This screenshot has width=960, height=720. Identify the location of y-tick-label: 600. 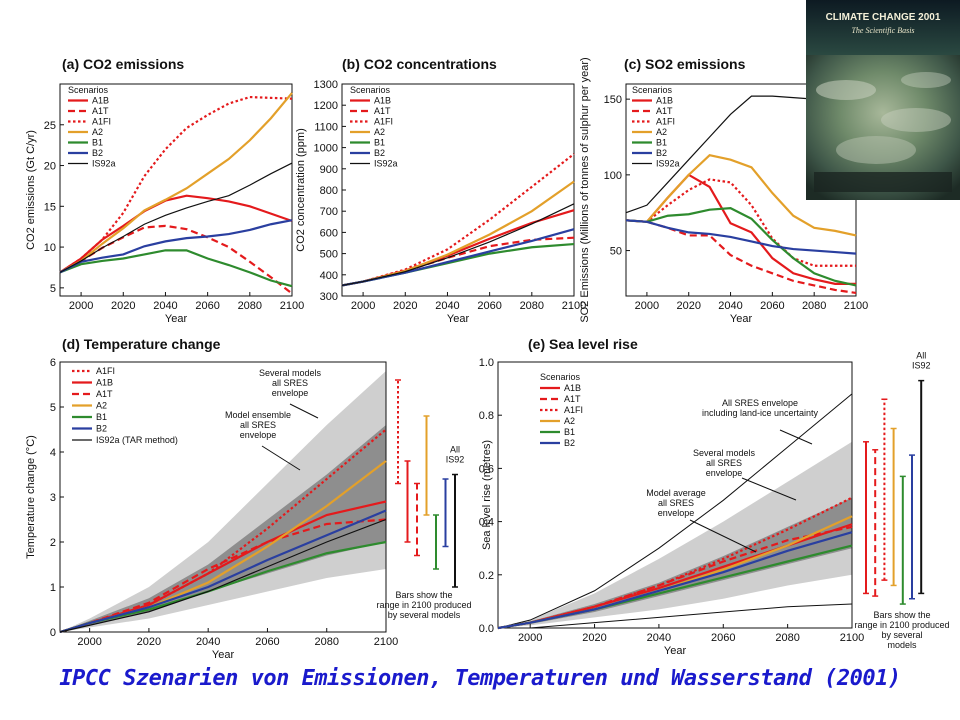
(329, 233).